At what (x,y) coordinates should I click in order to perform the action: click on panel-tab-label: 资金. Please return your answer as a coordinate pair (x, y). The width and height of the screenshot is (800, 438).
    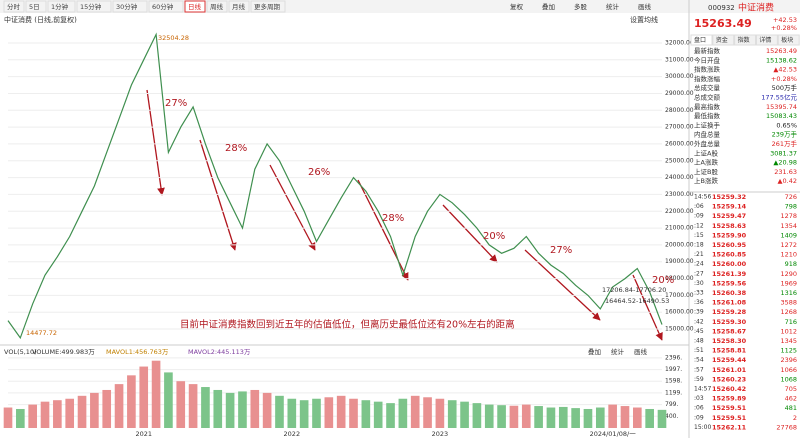
    Looking at the image, I should click on (722, 40).